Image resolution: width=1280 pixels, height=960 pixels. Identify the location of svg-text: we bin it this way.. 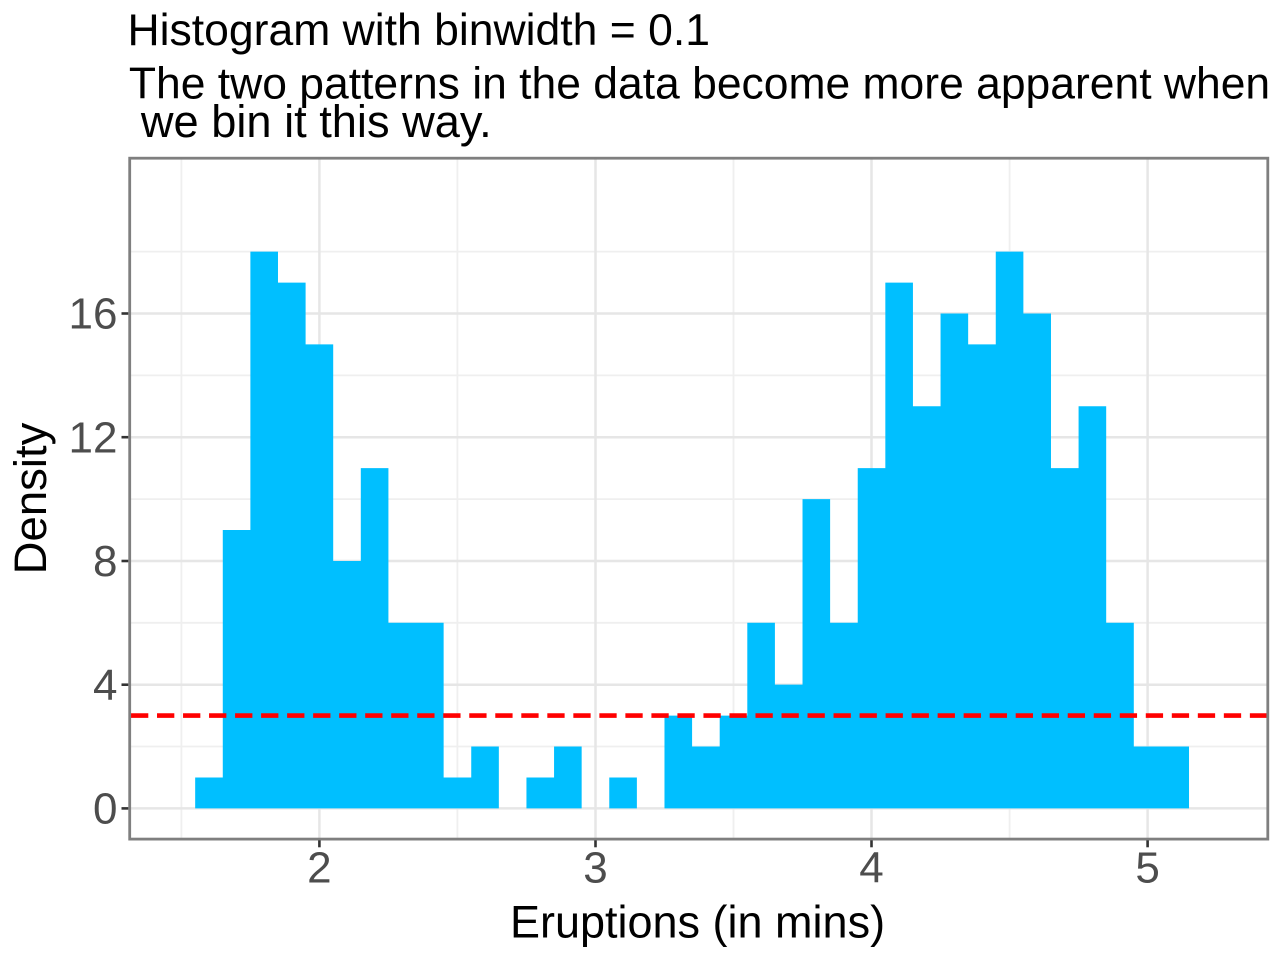
(316, 121).